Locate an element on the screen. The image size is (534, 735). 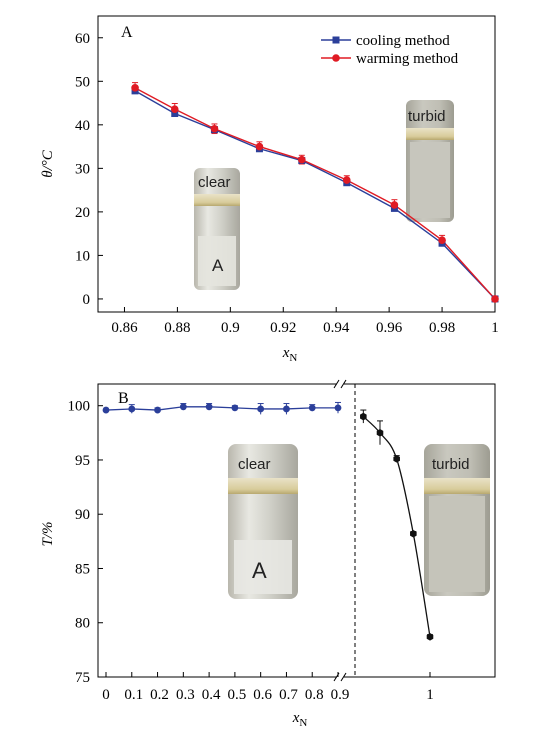
b-xtick-label: 0.1 is located at coordinates (133, 695).